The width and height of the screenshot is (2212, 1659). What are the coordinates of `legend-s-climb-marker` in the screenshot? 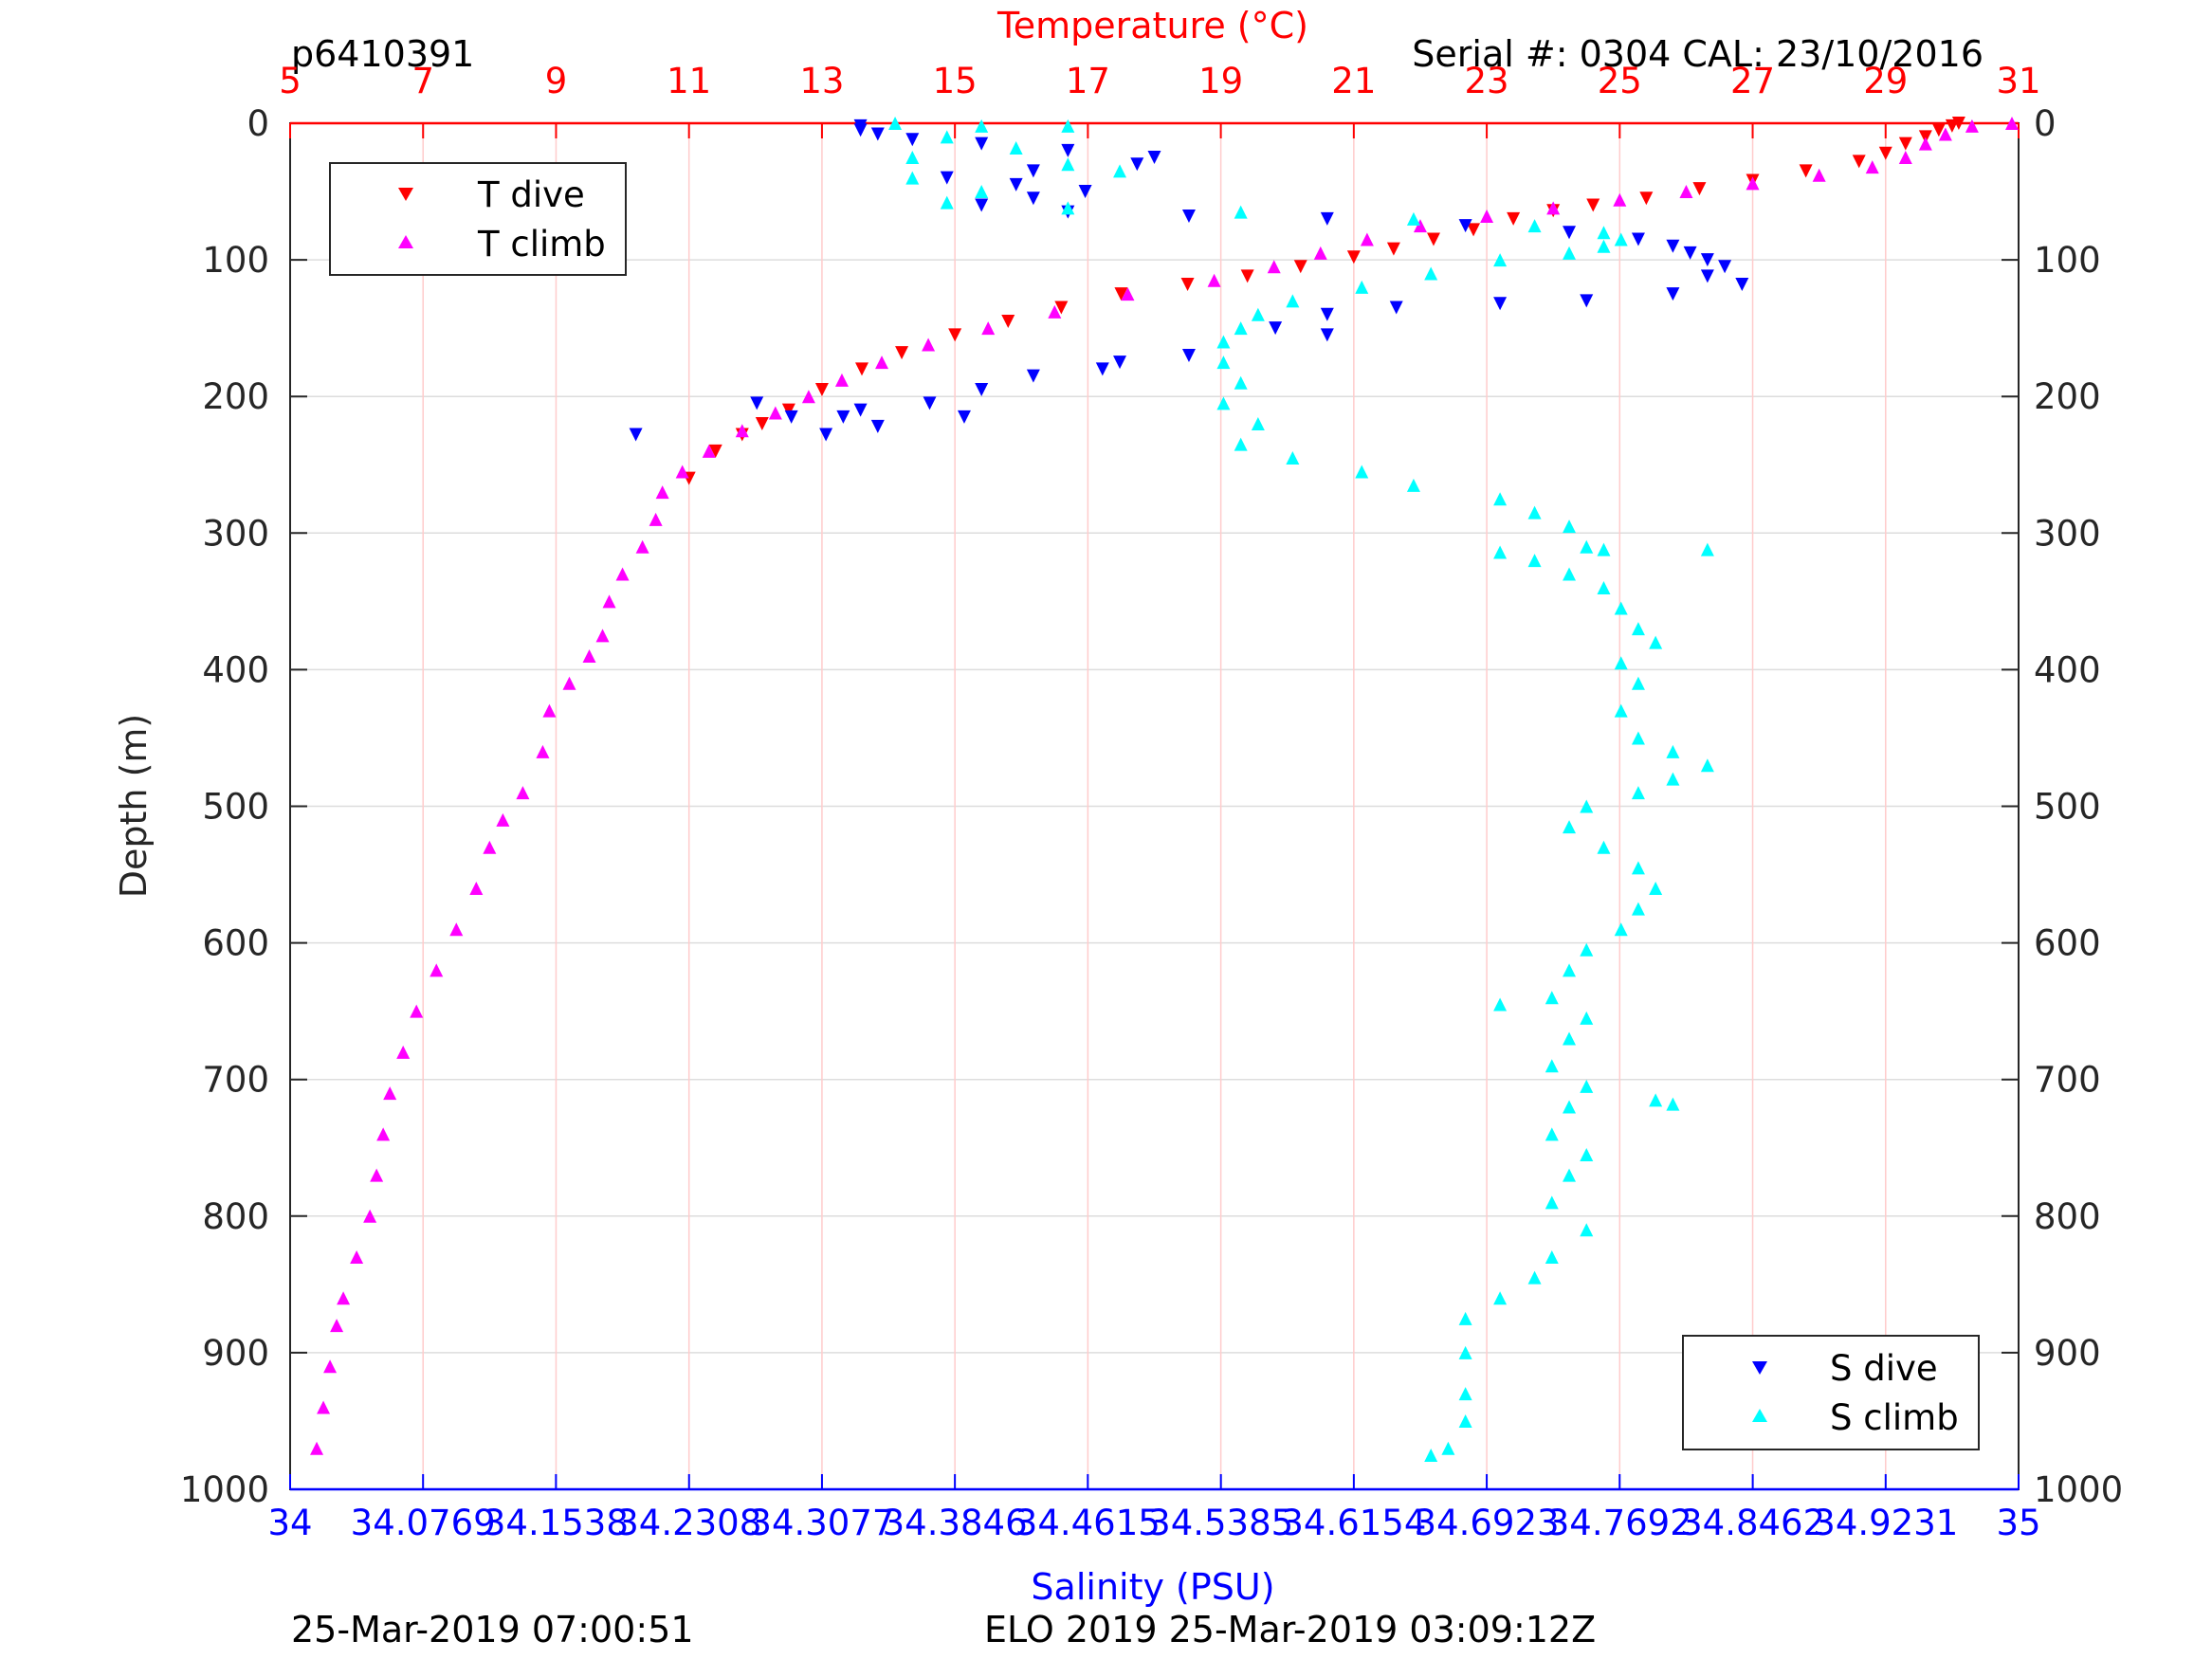 It's located at (1759, 1415).